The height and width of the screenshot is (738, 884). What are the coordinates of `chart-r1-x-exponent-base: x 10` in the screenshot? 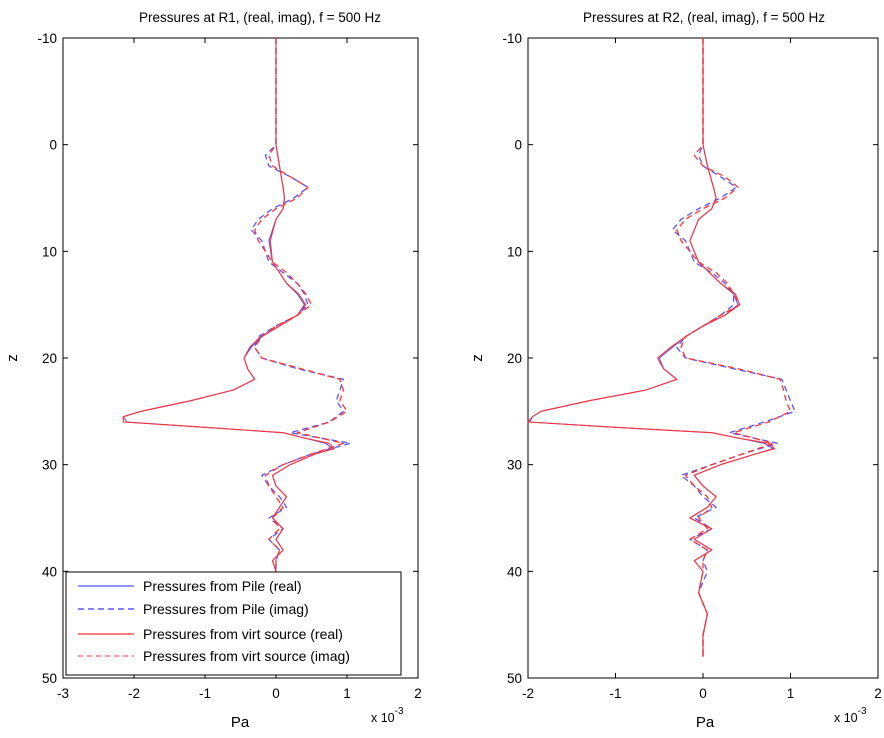 It's located at (383, 718).